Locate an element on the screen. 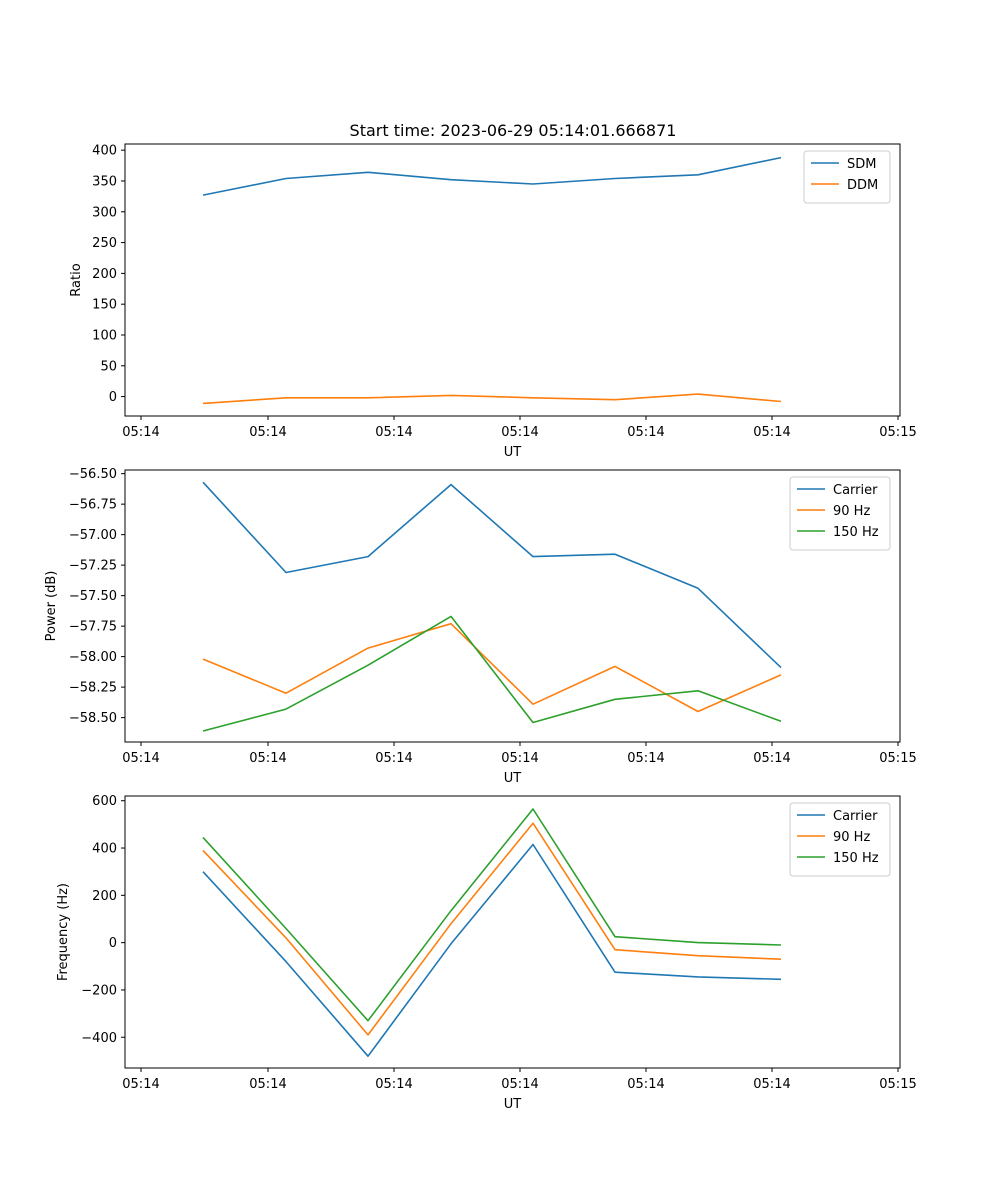 The image size is (1000, 1200). y-tick-label: 600 is located at coordinates (104, 801).